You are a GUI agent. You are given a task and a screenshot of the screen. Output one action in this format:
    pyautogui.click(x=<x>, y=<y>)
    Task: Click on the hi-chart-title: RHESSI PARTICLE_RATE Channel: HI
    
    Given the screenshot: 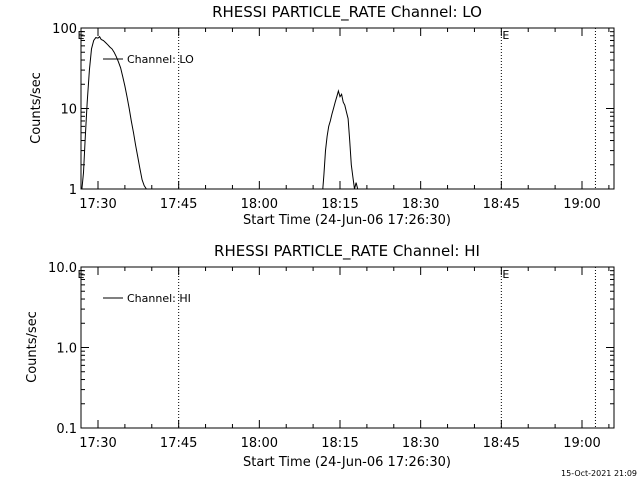 What is the action you would take?
    pyautogui.click(x=347, y=251)
    